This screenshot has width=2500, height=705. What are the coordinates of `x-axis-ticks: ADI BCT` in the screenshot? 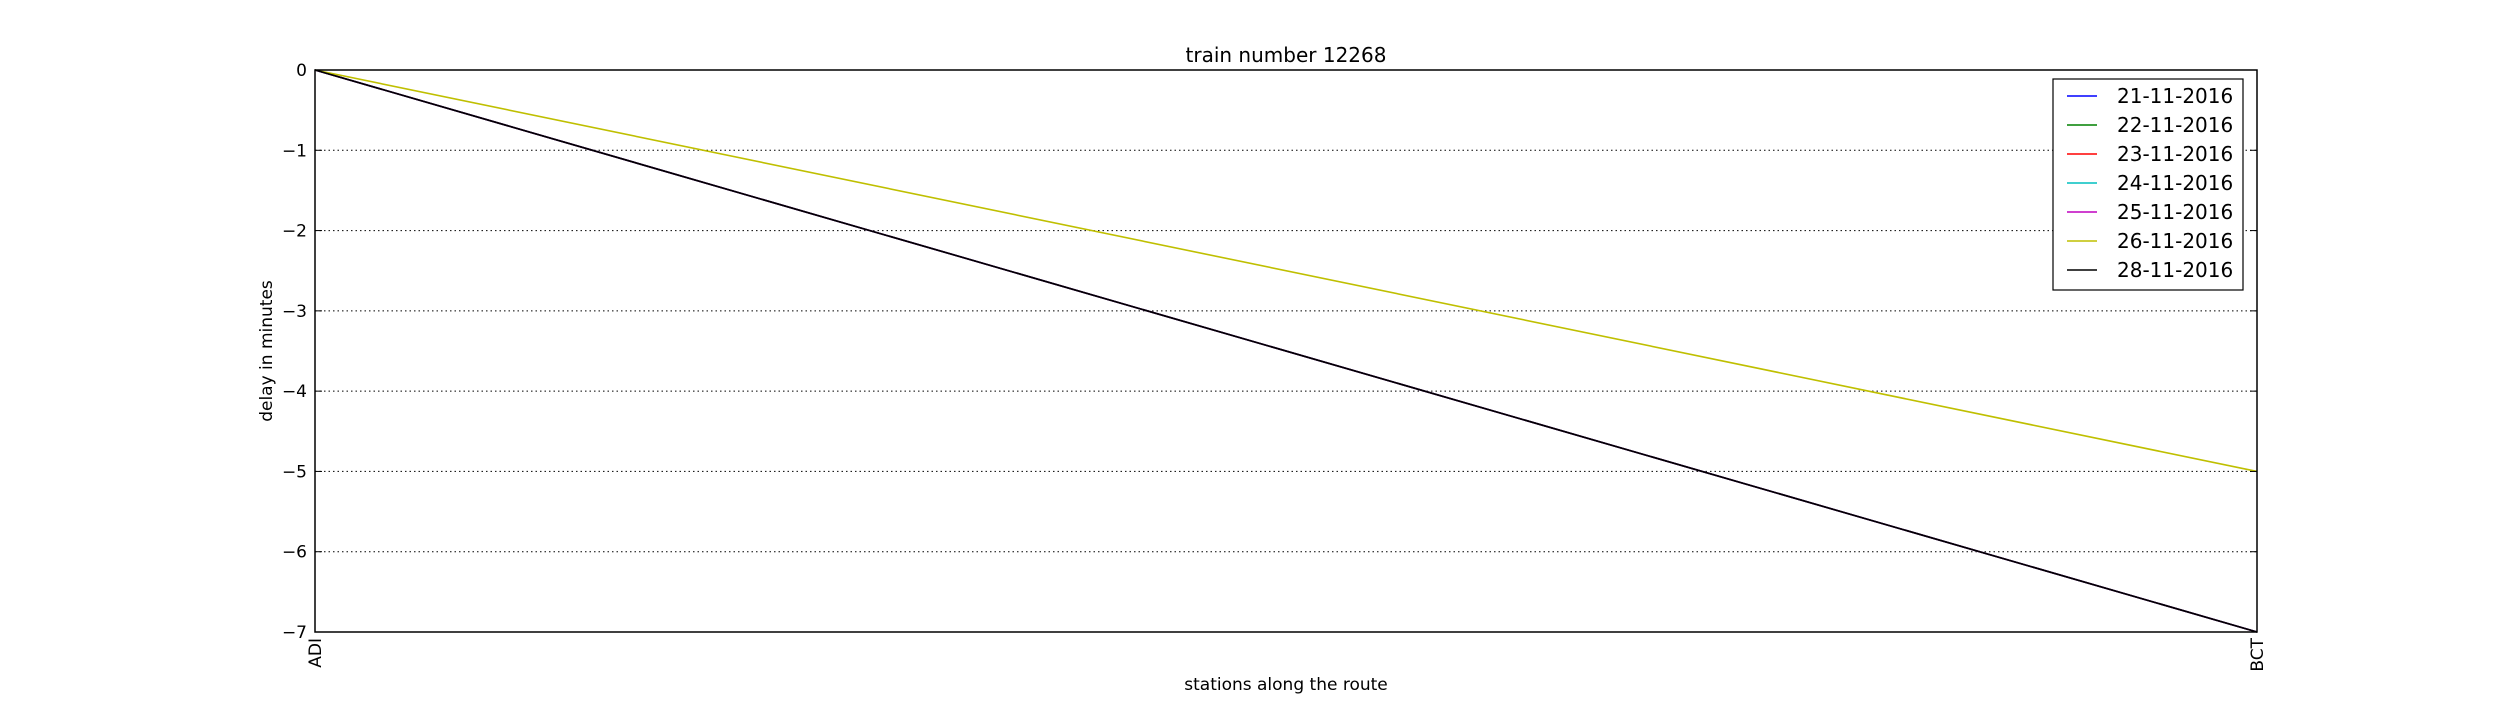 It's located at (1287, 648).